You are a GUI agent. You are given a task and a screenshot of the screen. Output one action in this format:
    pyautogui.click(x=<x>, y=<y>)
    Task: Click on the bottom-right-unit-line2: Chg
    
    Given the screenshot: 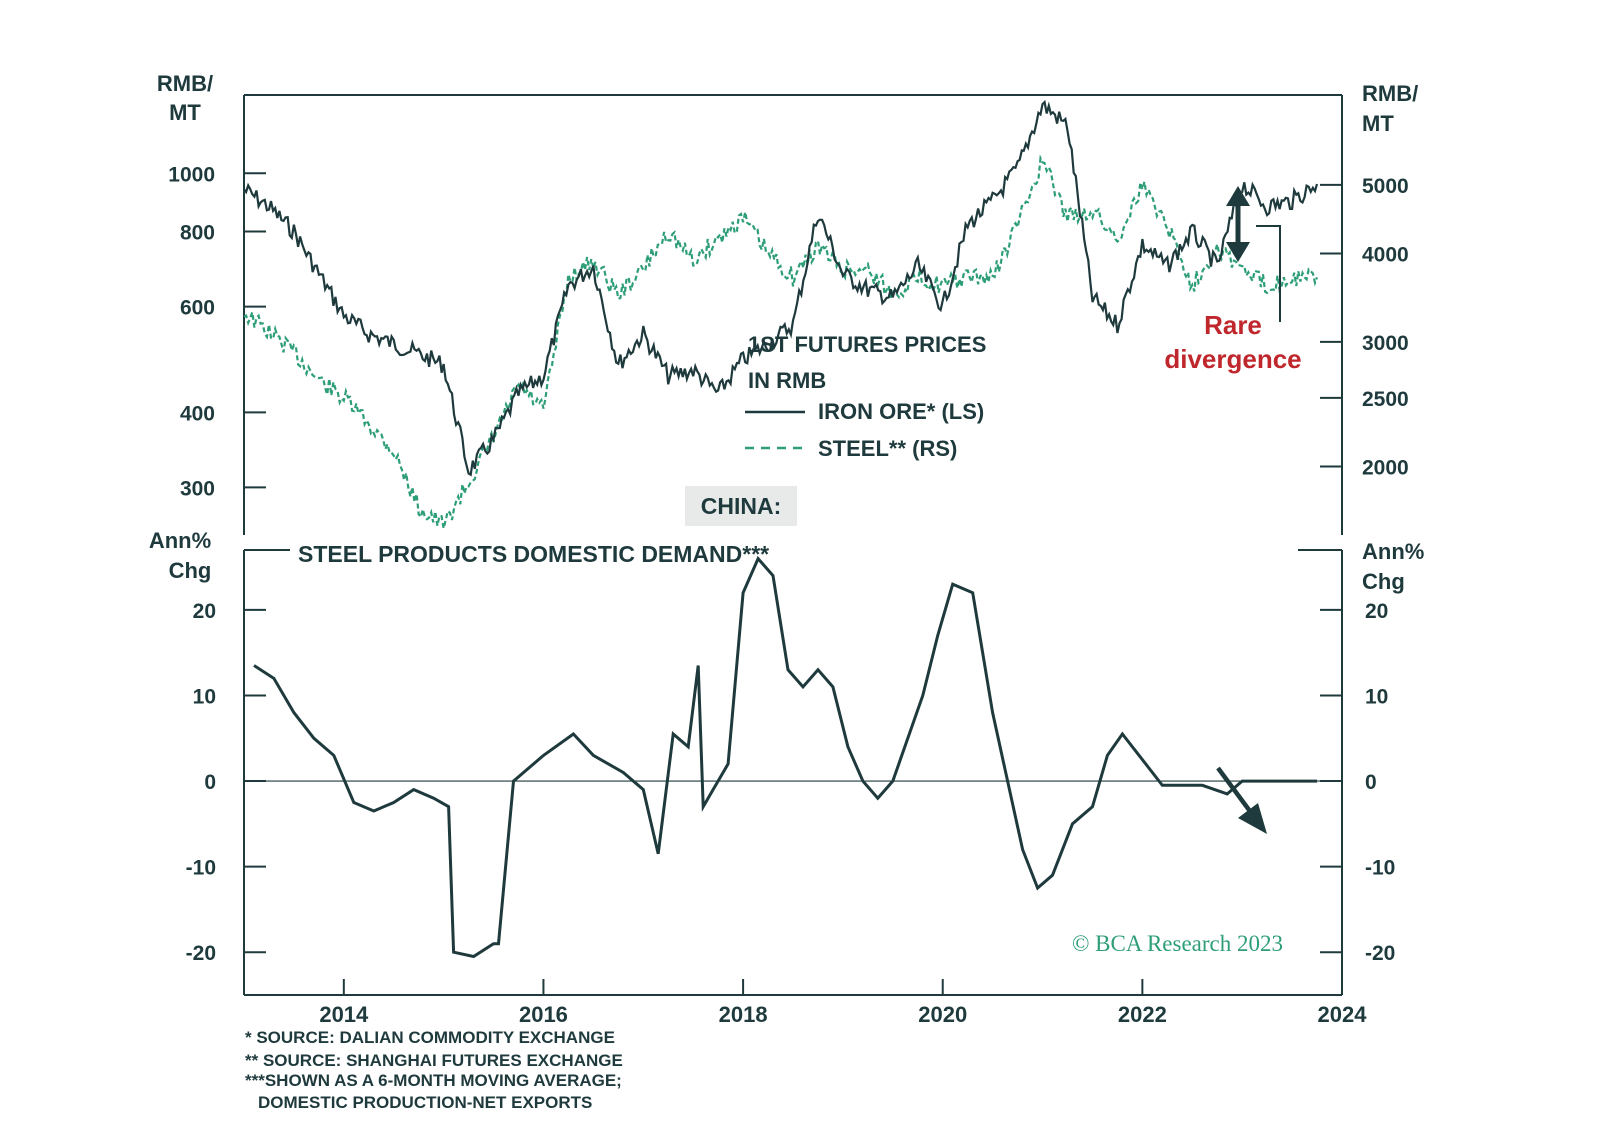 What is the action you would take?
    pyautogui.click(x=1383, y=581)
    